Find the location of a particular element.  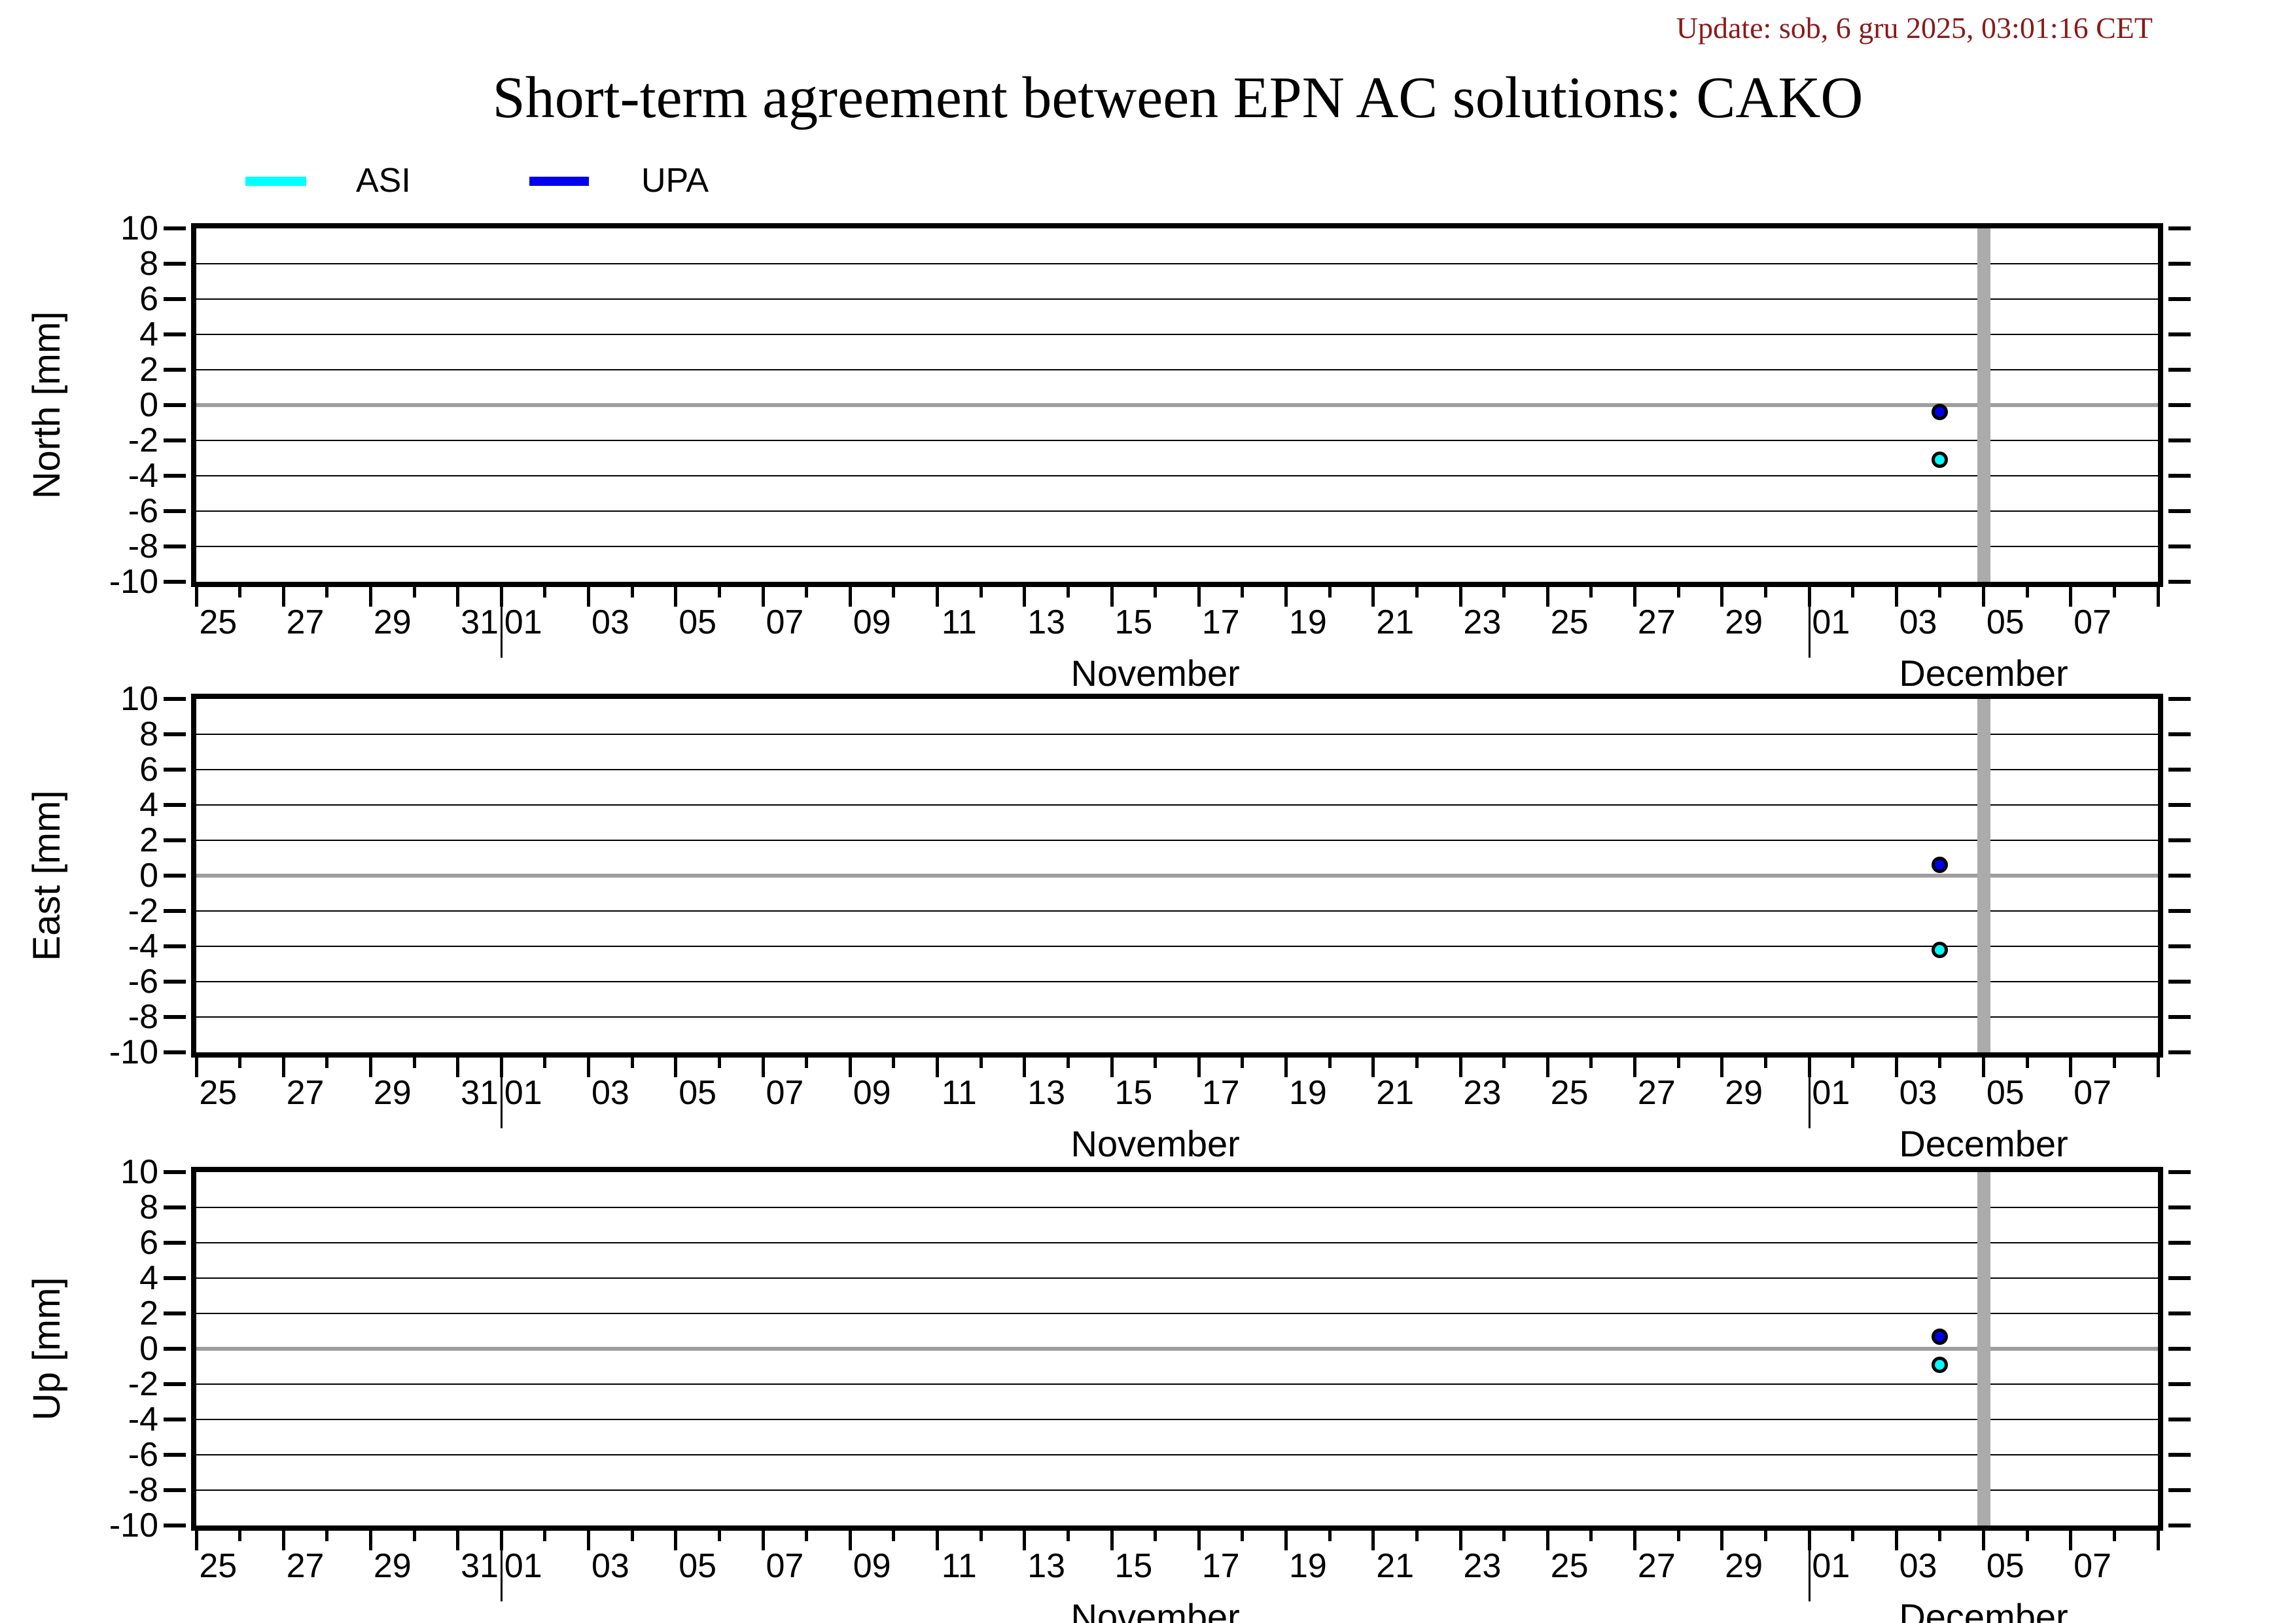

y-tick-label: -8 is located at coordinates (143, 546).